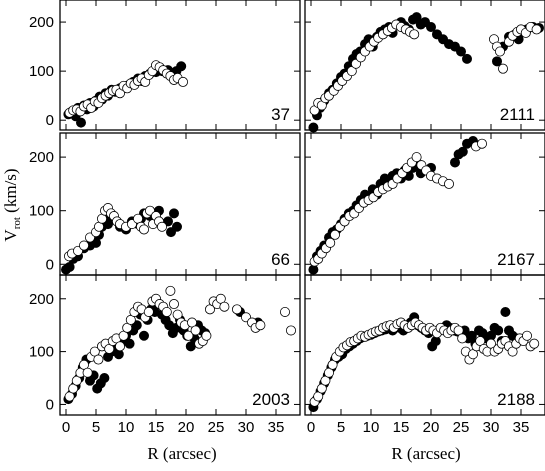  I want to click on x-axis-label-right: R (arcsec), so click(425, 453).